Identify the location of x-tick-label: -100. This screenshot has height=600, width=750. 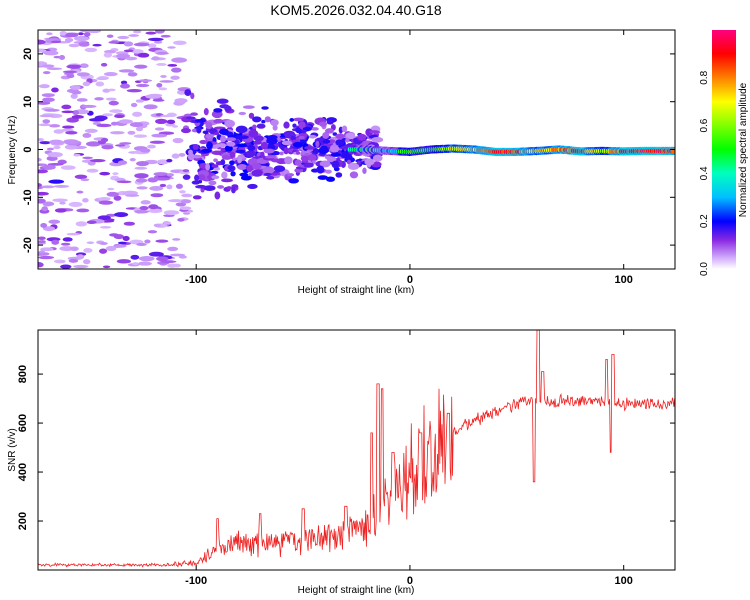
(196, 280).